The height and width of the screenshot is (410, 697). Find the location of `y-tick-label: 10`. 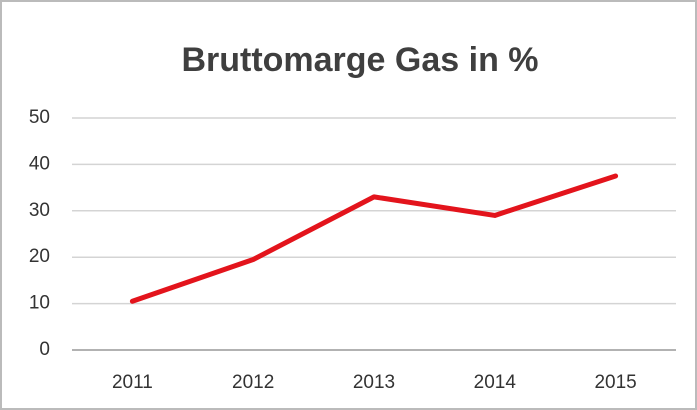

y-tick-label: 10 is located at coordinates (39, 303).